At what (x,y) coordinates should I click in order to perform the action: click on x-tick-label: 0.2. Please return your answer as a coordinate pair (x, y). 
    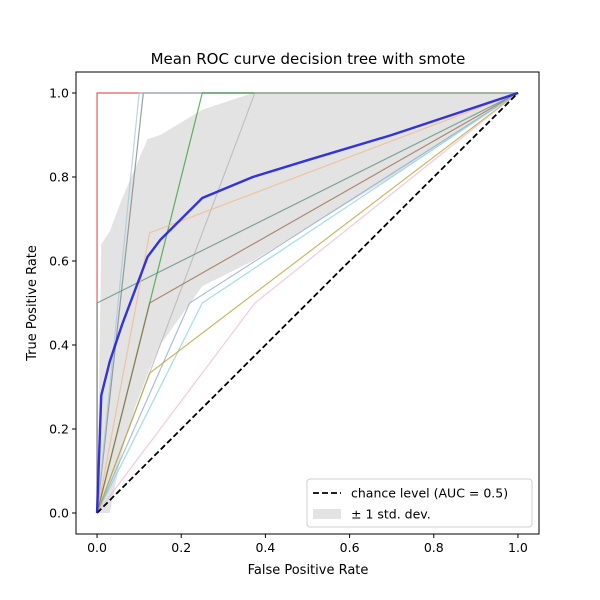
    Looking at the image, I should click on (181, 547).